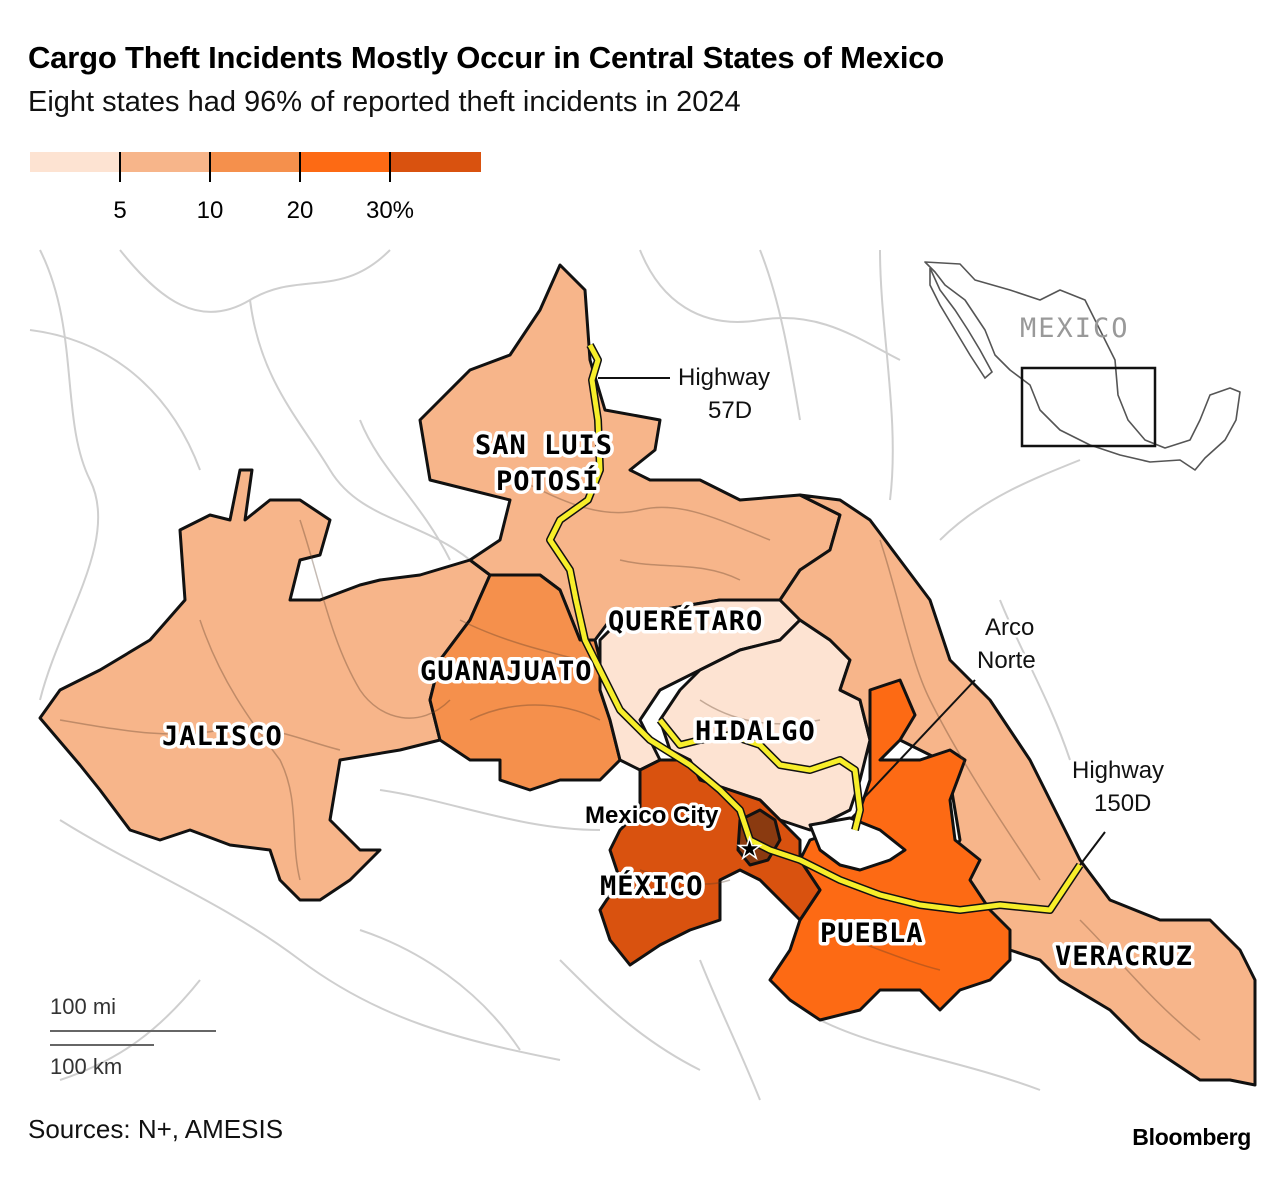  I want to click on scale-km-label: 100 km, so click(86, 1066).